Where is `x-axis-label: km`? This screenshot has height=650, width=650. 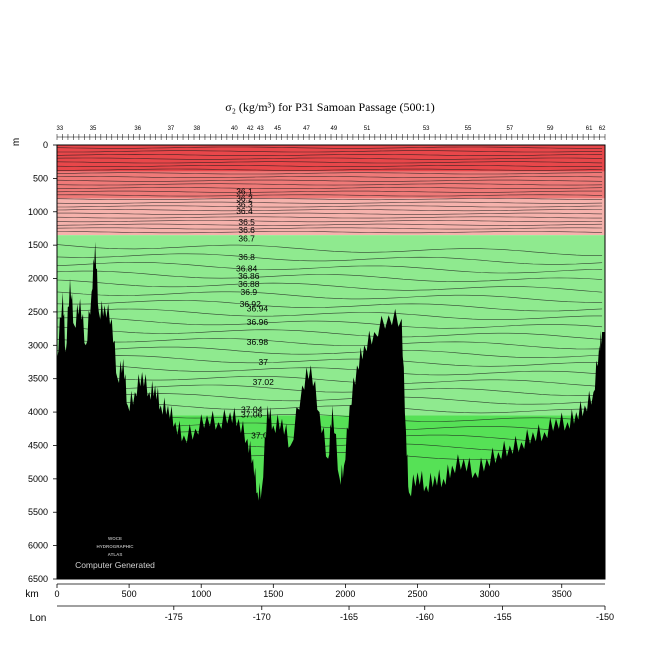 x-axis-label: km is located at coordinates (31, 594).